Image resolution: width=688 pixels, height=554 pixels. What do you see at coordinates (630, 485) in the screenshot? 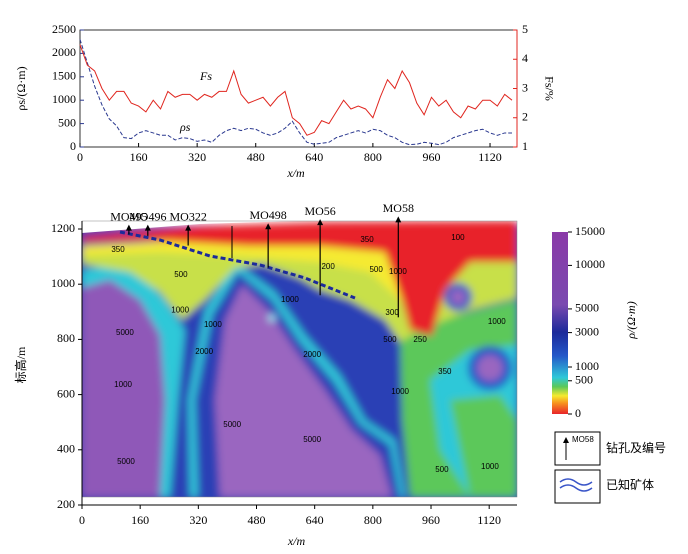
I see `legend-label: 已知矿体` at bounding box center [630, 485].